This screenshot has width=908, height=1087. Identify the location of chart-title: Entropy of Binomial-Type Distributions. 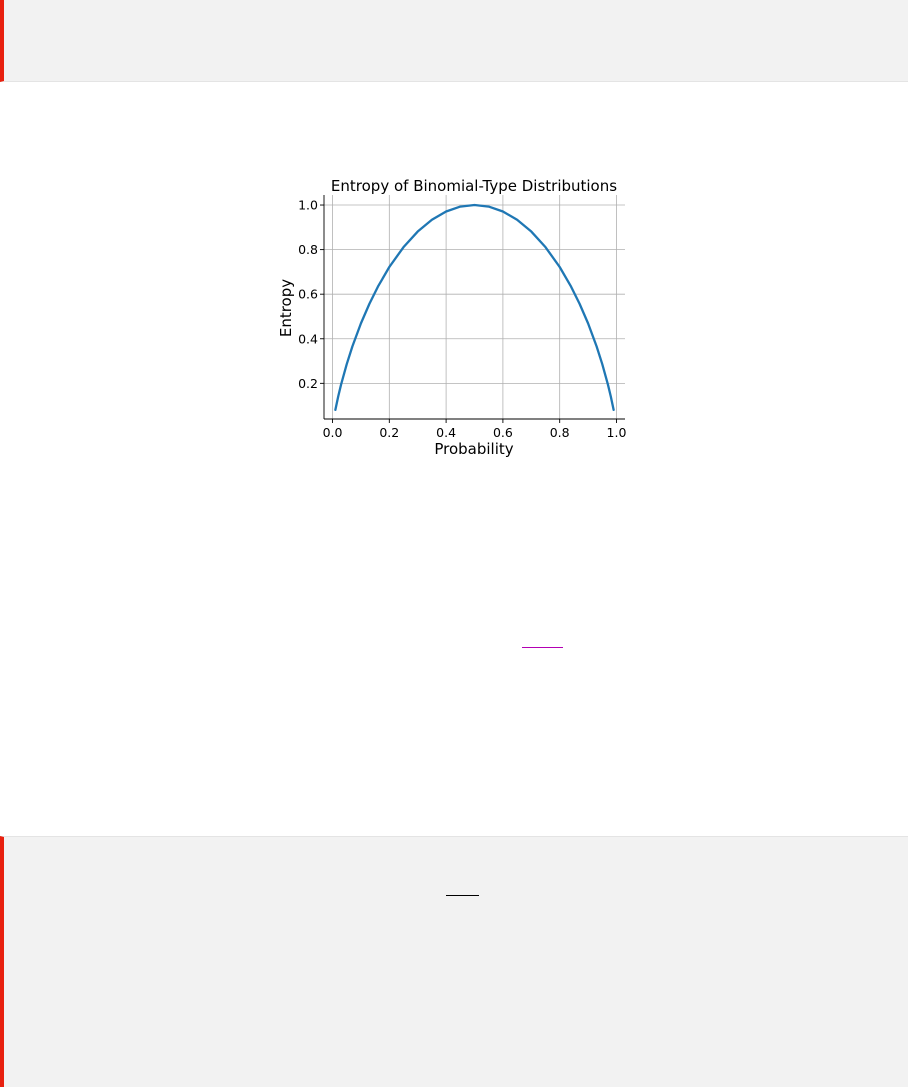
(474, 186).